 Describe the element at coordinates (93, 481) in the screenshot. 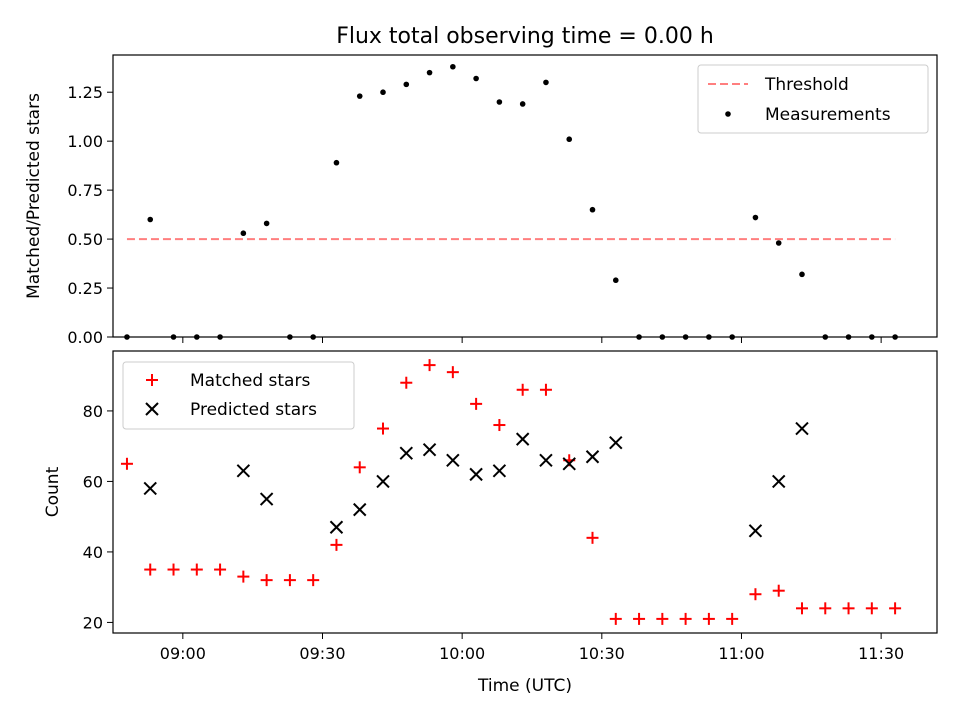

I see `bottom-y-tick-label: 60` at that location.